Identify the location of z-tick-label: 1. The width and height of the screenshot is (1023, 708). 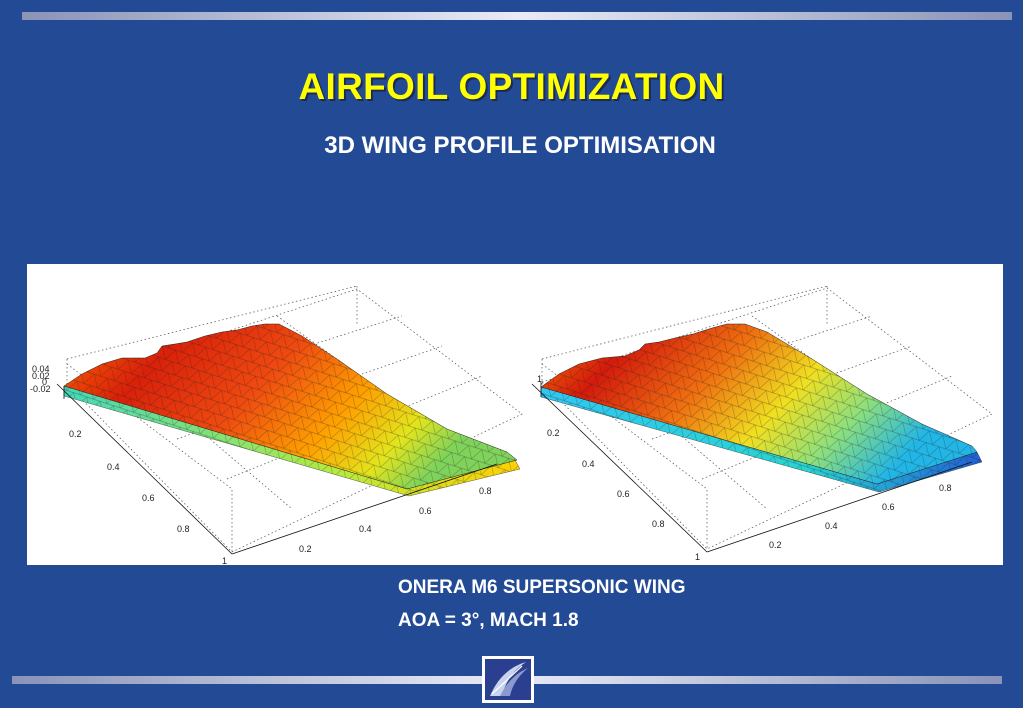
(539, 379).